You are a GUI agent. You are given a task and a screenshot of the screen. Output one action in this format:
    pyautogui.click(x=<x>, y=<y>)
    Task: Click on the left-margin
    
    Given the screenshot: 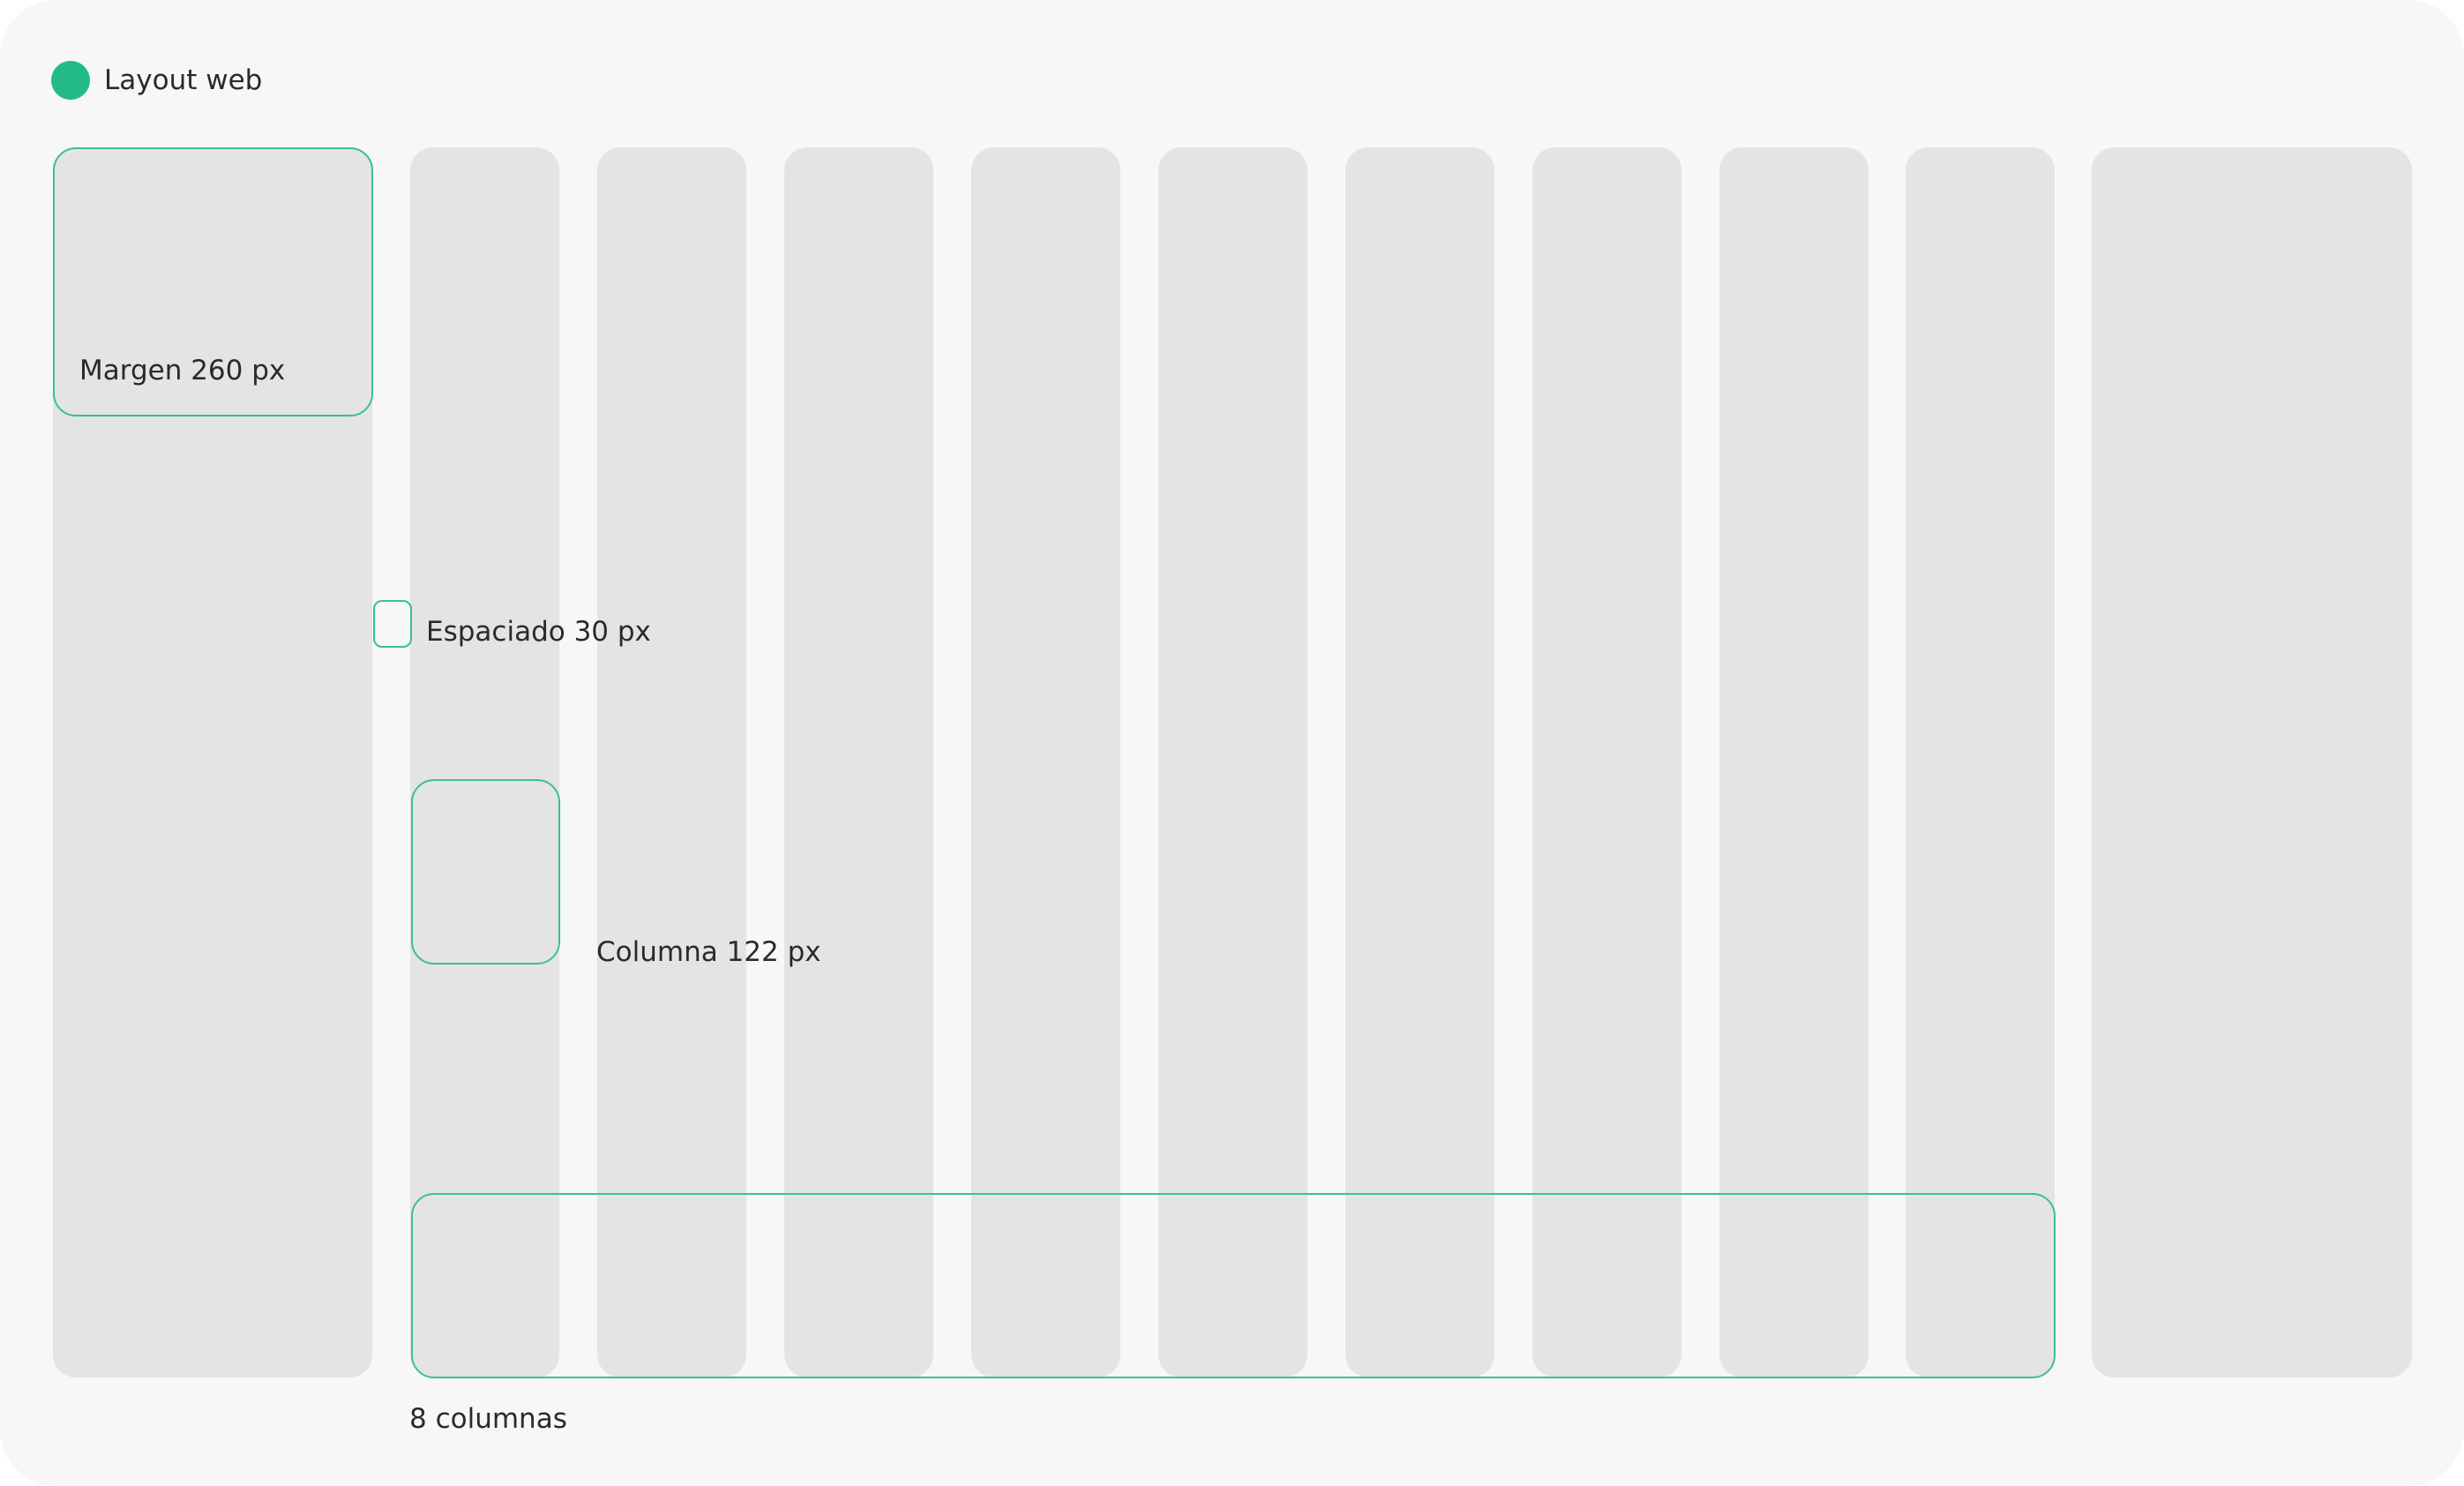 What is the action you would take?
    pyautogui.click(x=212, y=762)
    